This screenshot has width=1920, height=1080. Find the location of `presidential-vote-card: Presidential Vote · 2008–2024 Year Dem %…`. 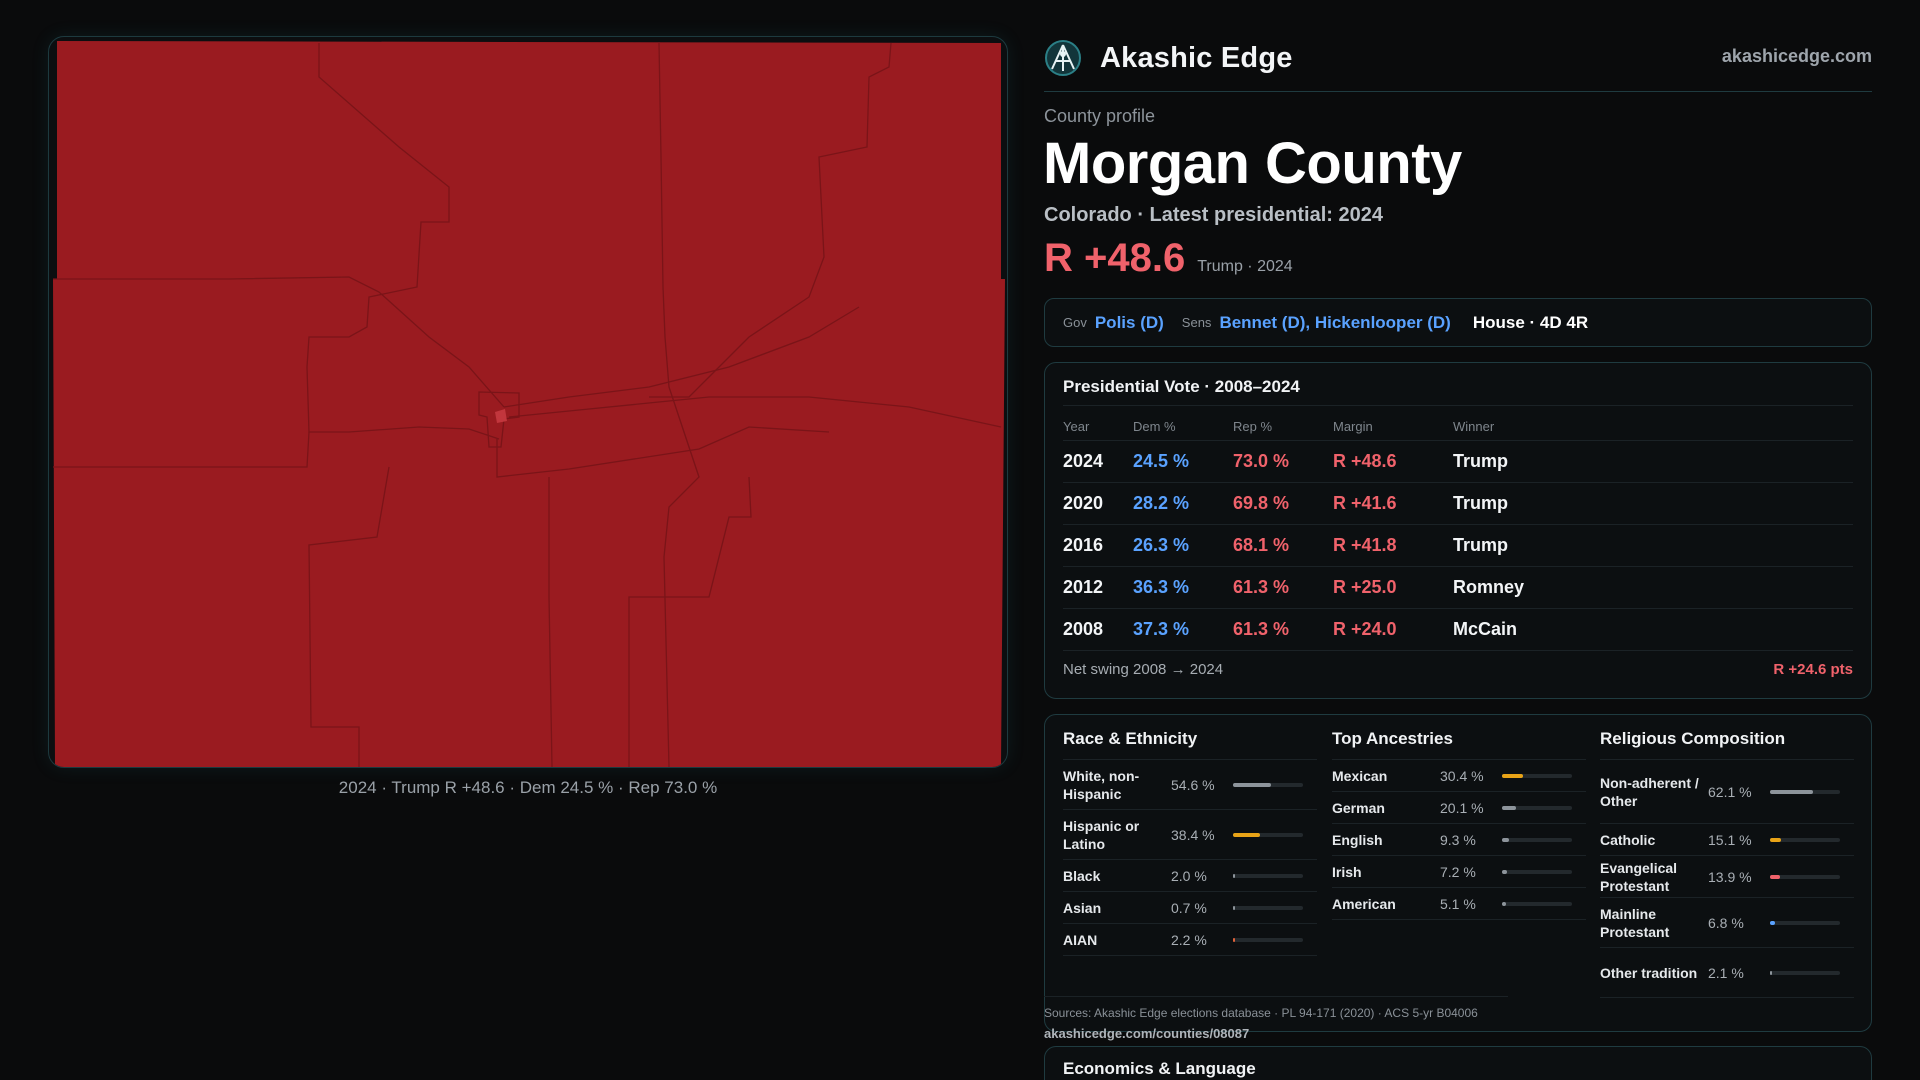

presidential-vote-card: Presidential Vote · 2008–2024 Year Dem %… is located at coordinates (1458, 530).